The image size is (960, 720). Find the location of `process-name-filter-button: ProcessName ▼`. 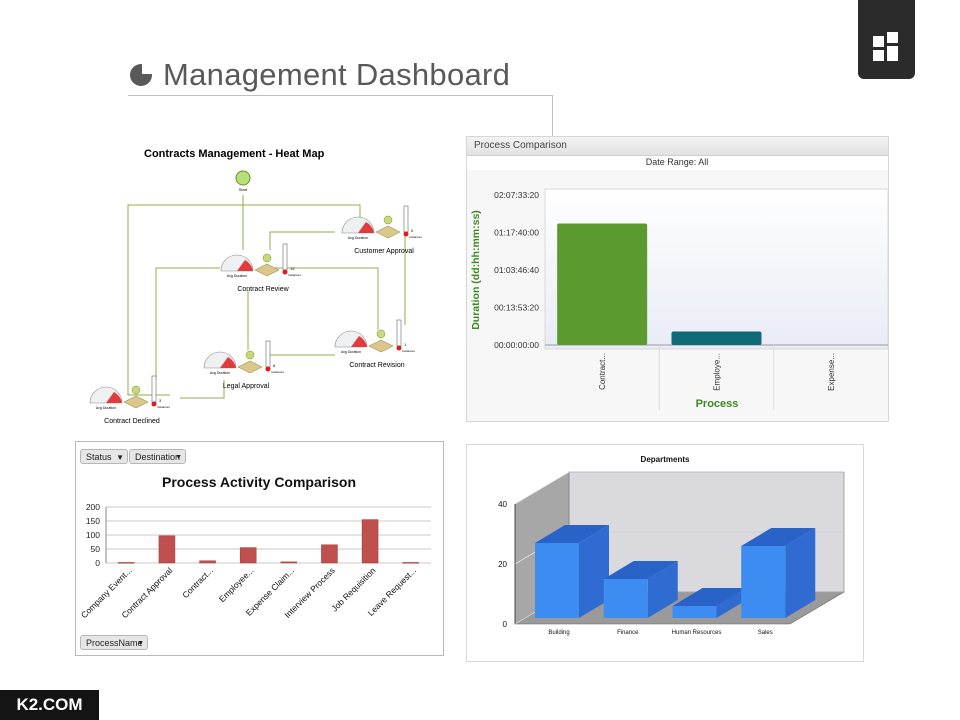

process-name-filter-button: ProcessName ▼ is located at coordinates (114, 642).